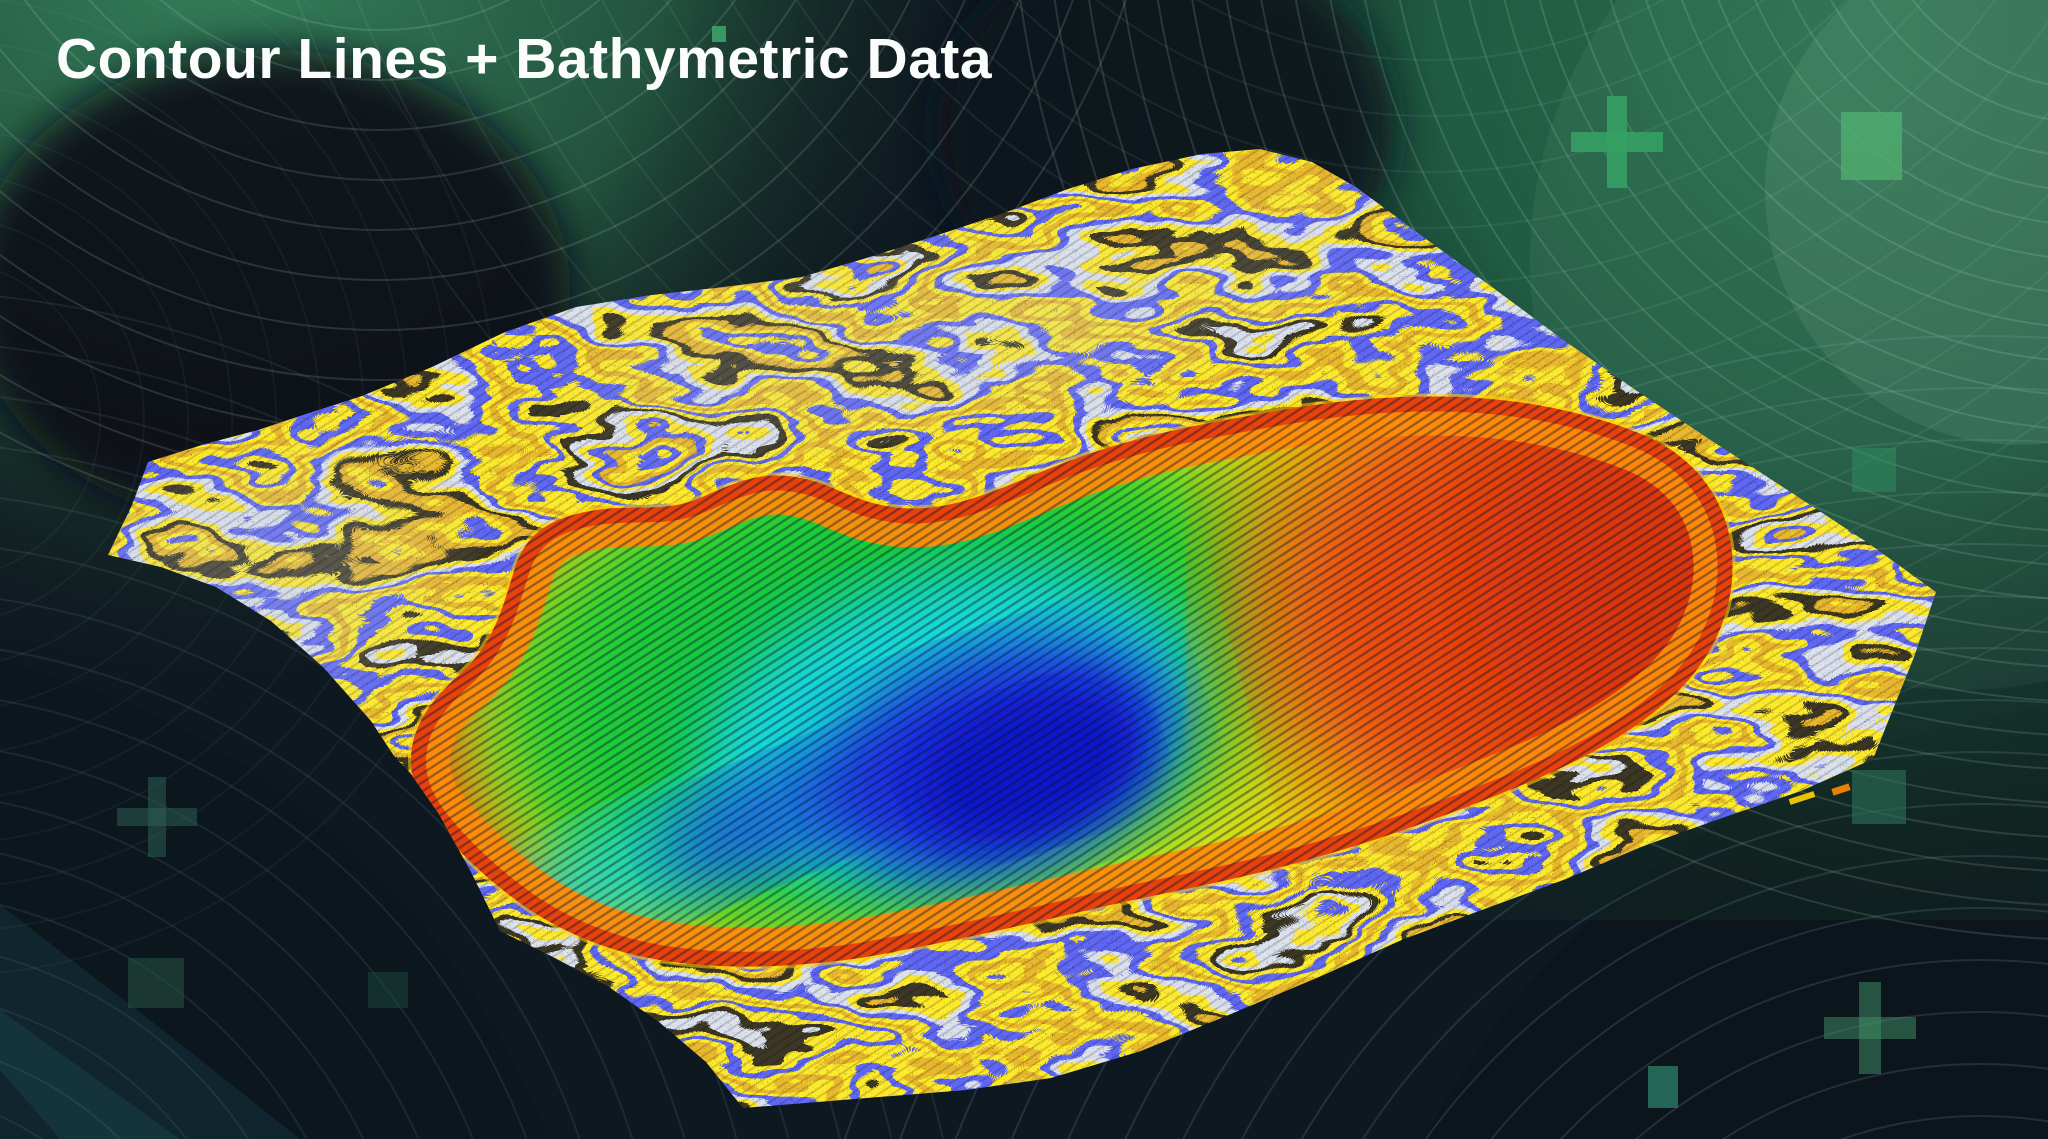 The height and width of the screenshot is (1139, 2048). I want to click on page-title: Contour Lines + Bathymetric Data, so click(524, 59).